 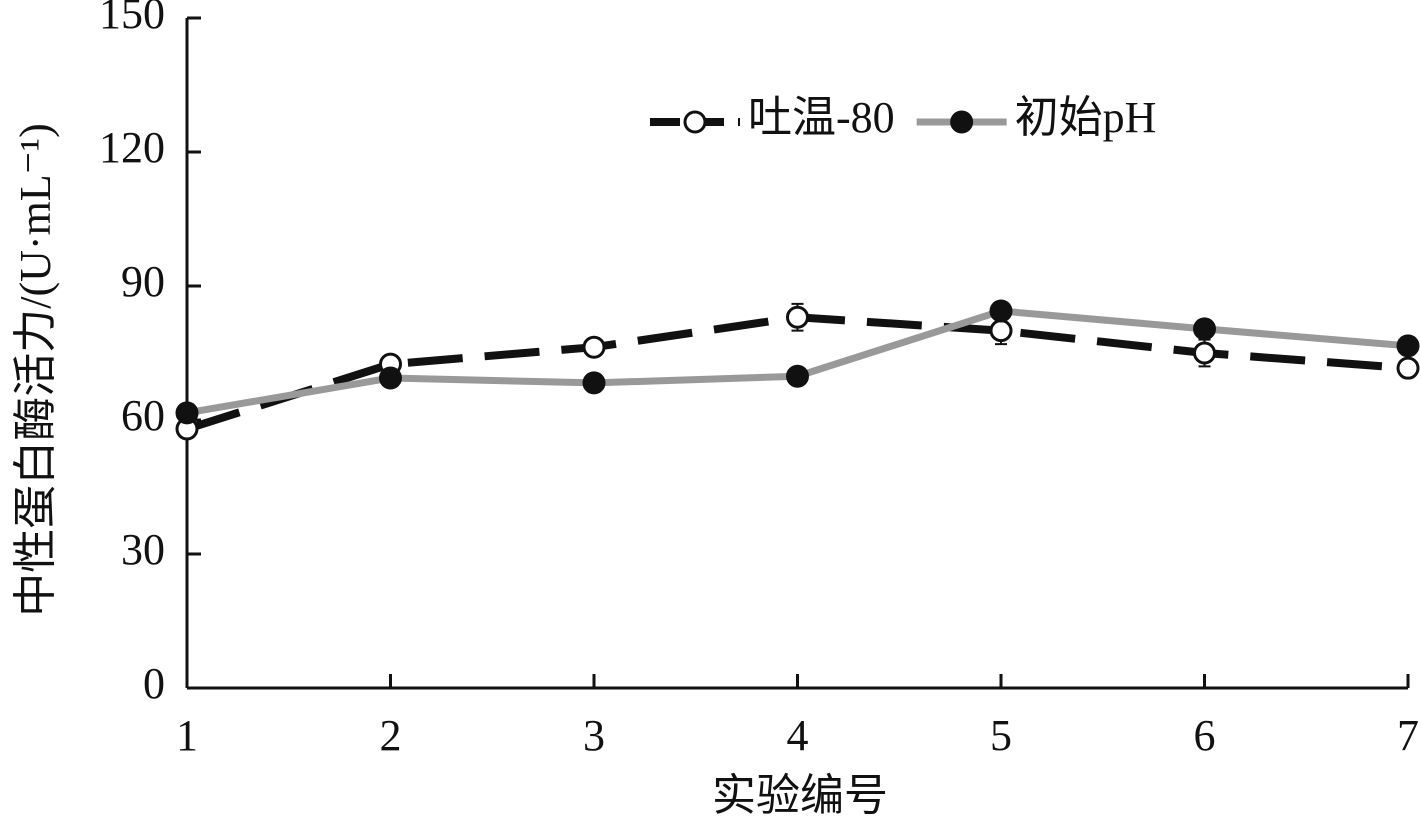 I want to click on x-tick-label: 2, so click(x=391, y=735).